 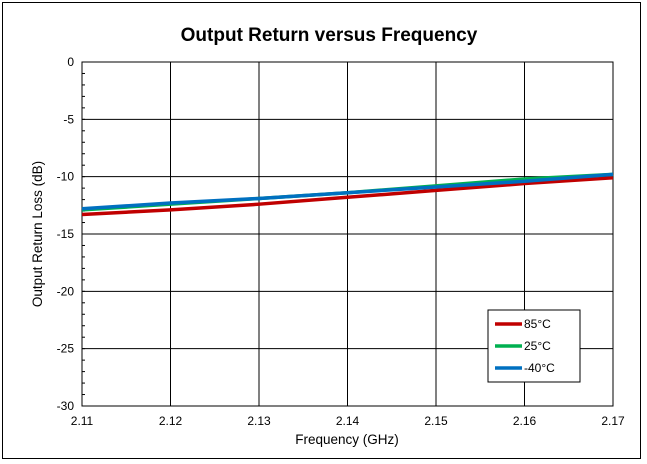 I want to click on x-axis-label: Frequency (GHz), so click(x=347, y=439).